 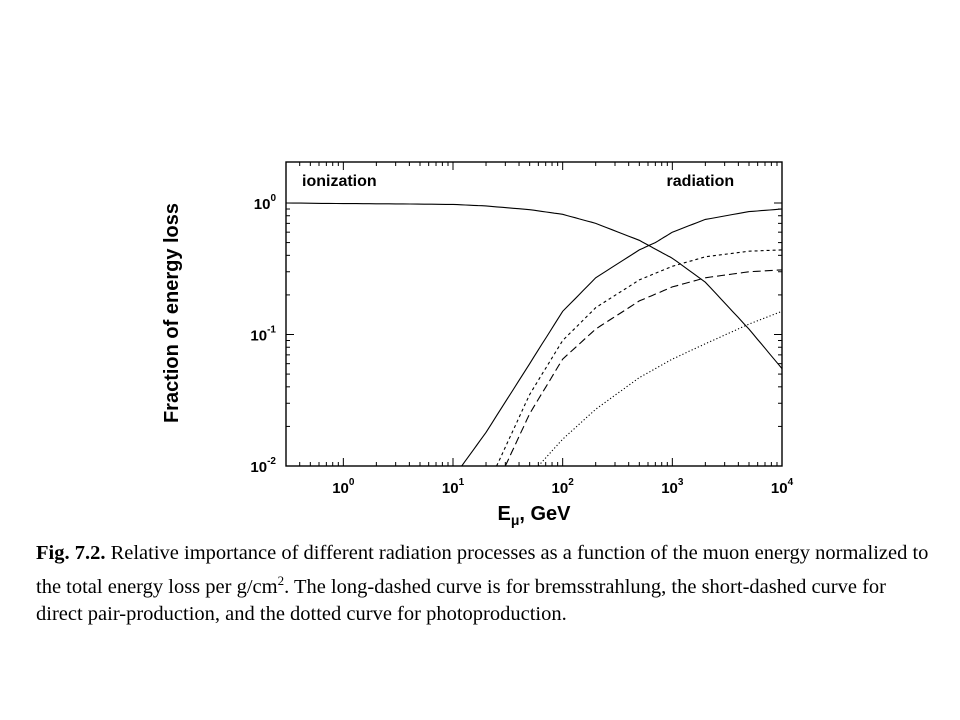 I want to click on x-tick-label-exp: 1, so click(x=462, y=482).